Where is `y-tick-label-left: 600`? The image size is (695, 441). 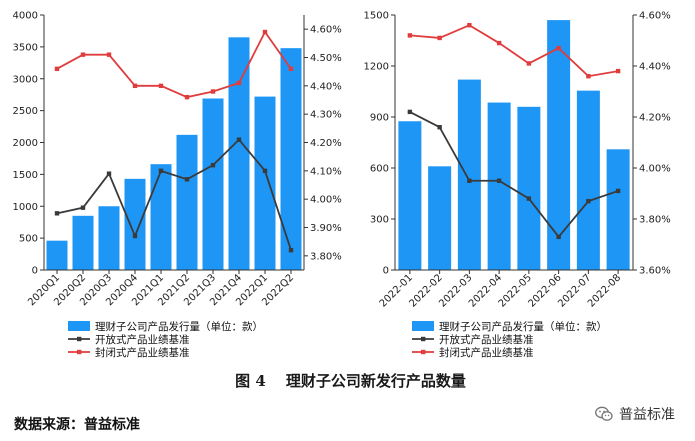 y-tick-label-left: 600 is located at coordinates (379, 169).